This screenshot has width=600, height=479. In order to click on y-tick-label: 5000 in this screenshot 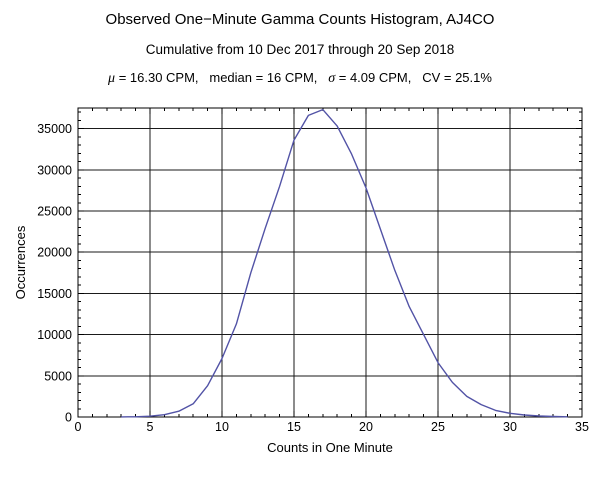, I will do `click(58, 376)`.